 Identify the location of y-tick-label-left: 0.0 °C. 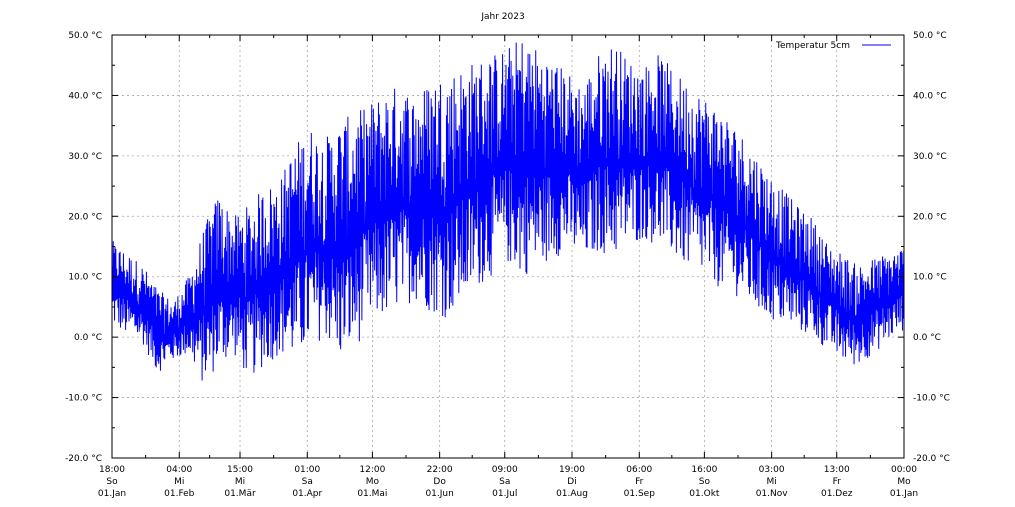
(88, 338).